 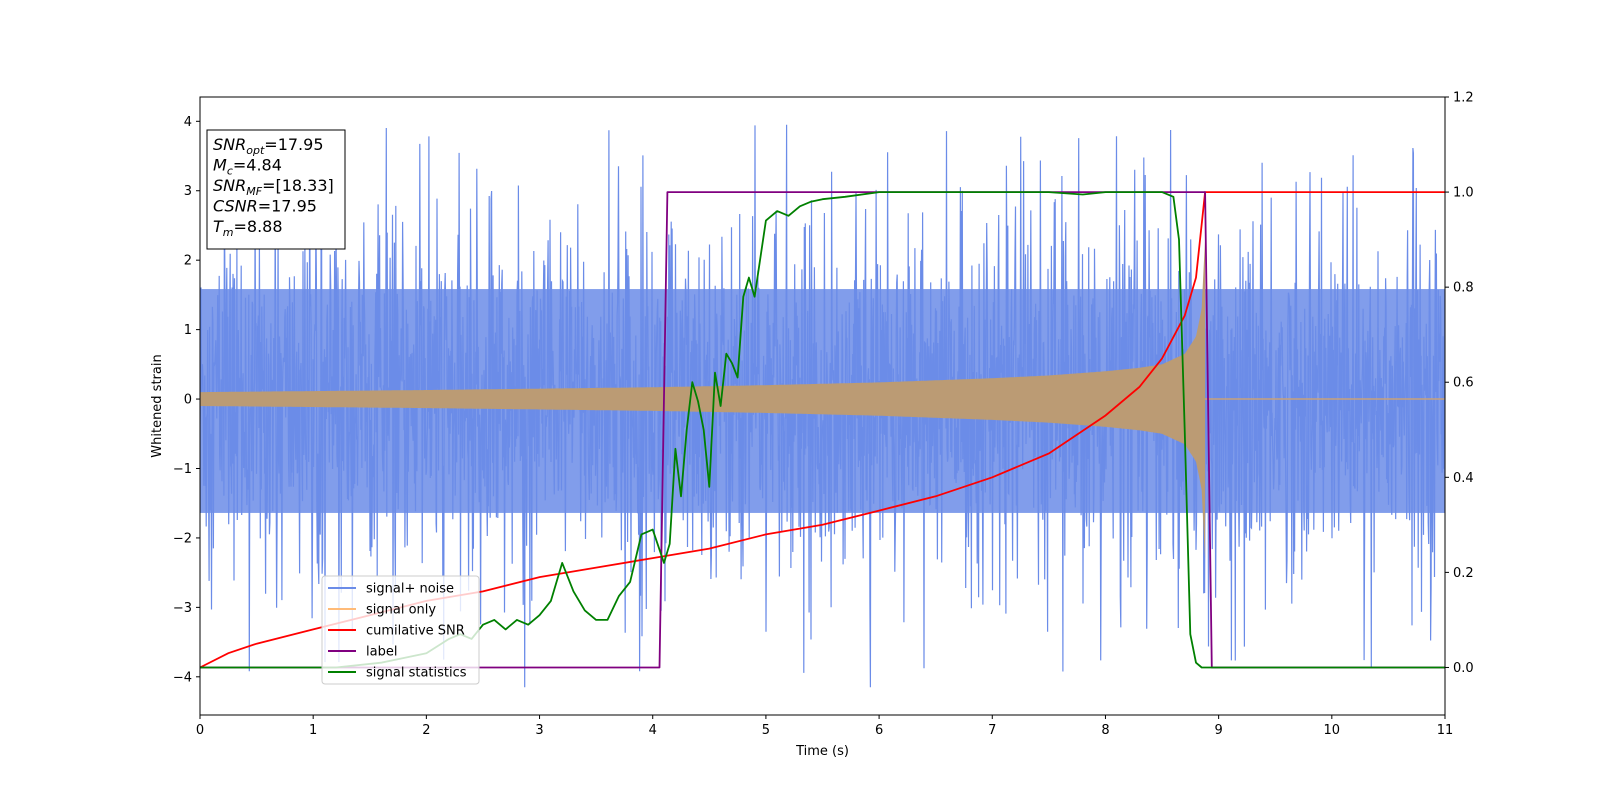 I want to click on legend-label: label, so click(x=381, y=652).